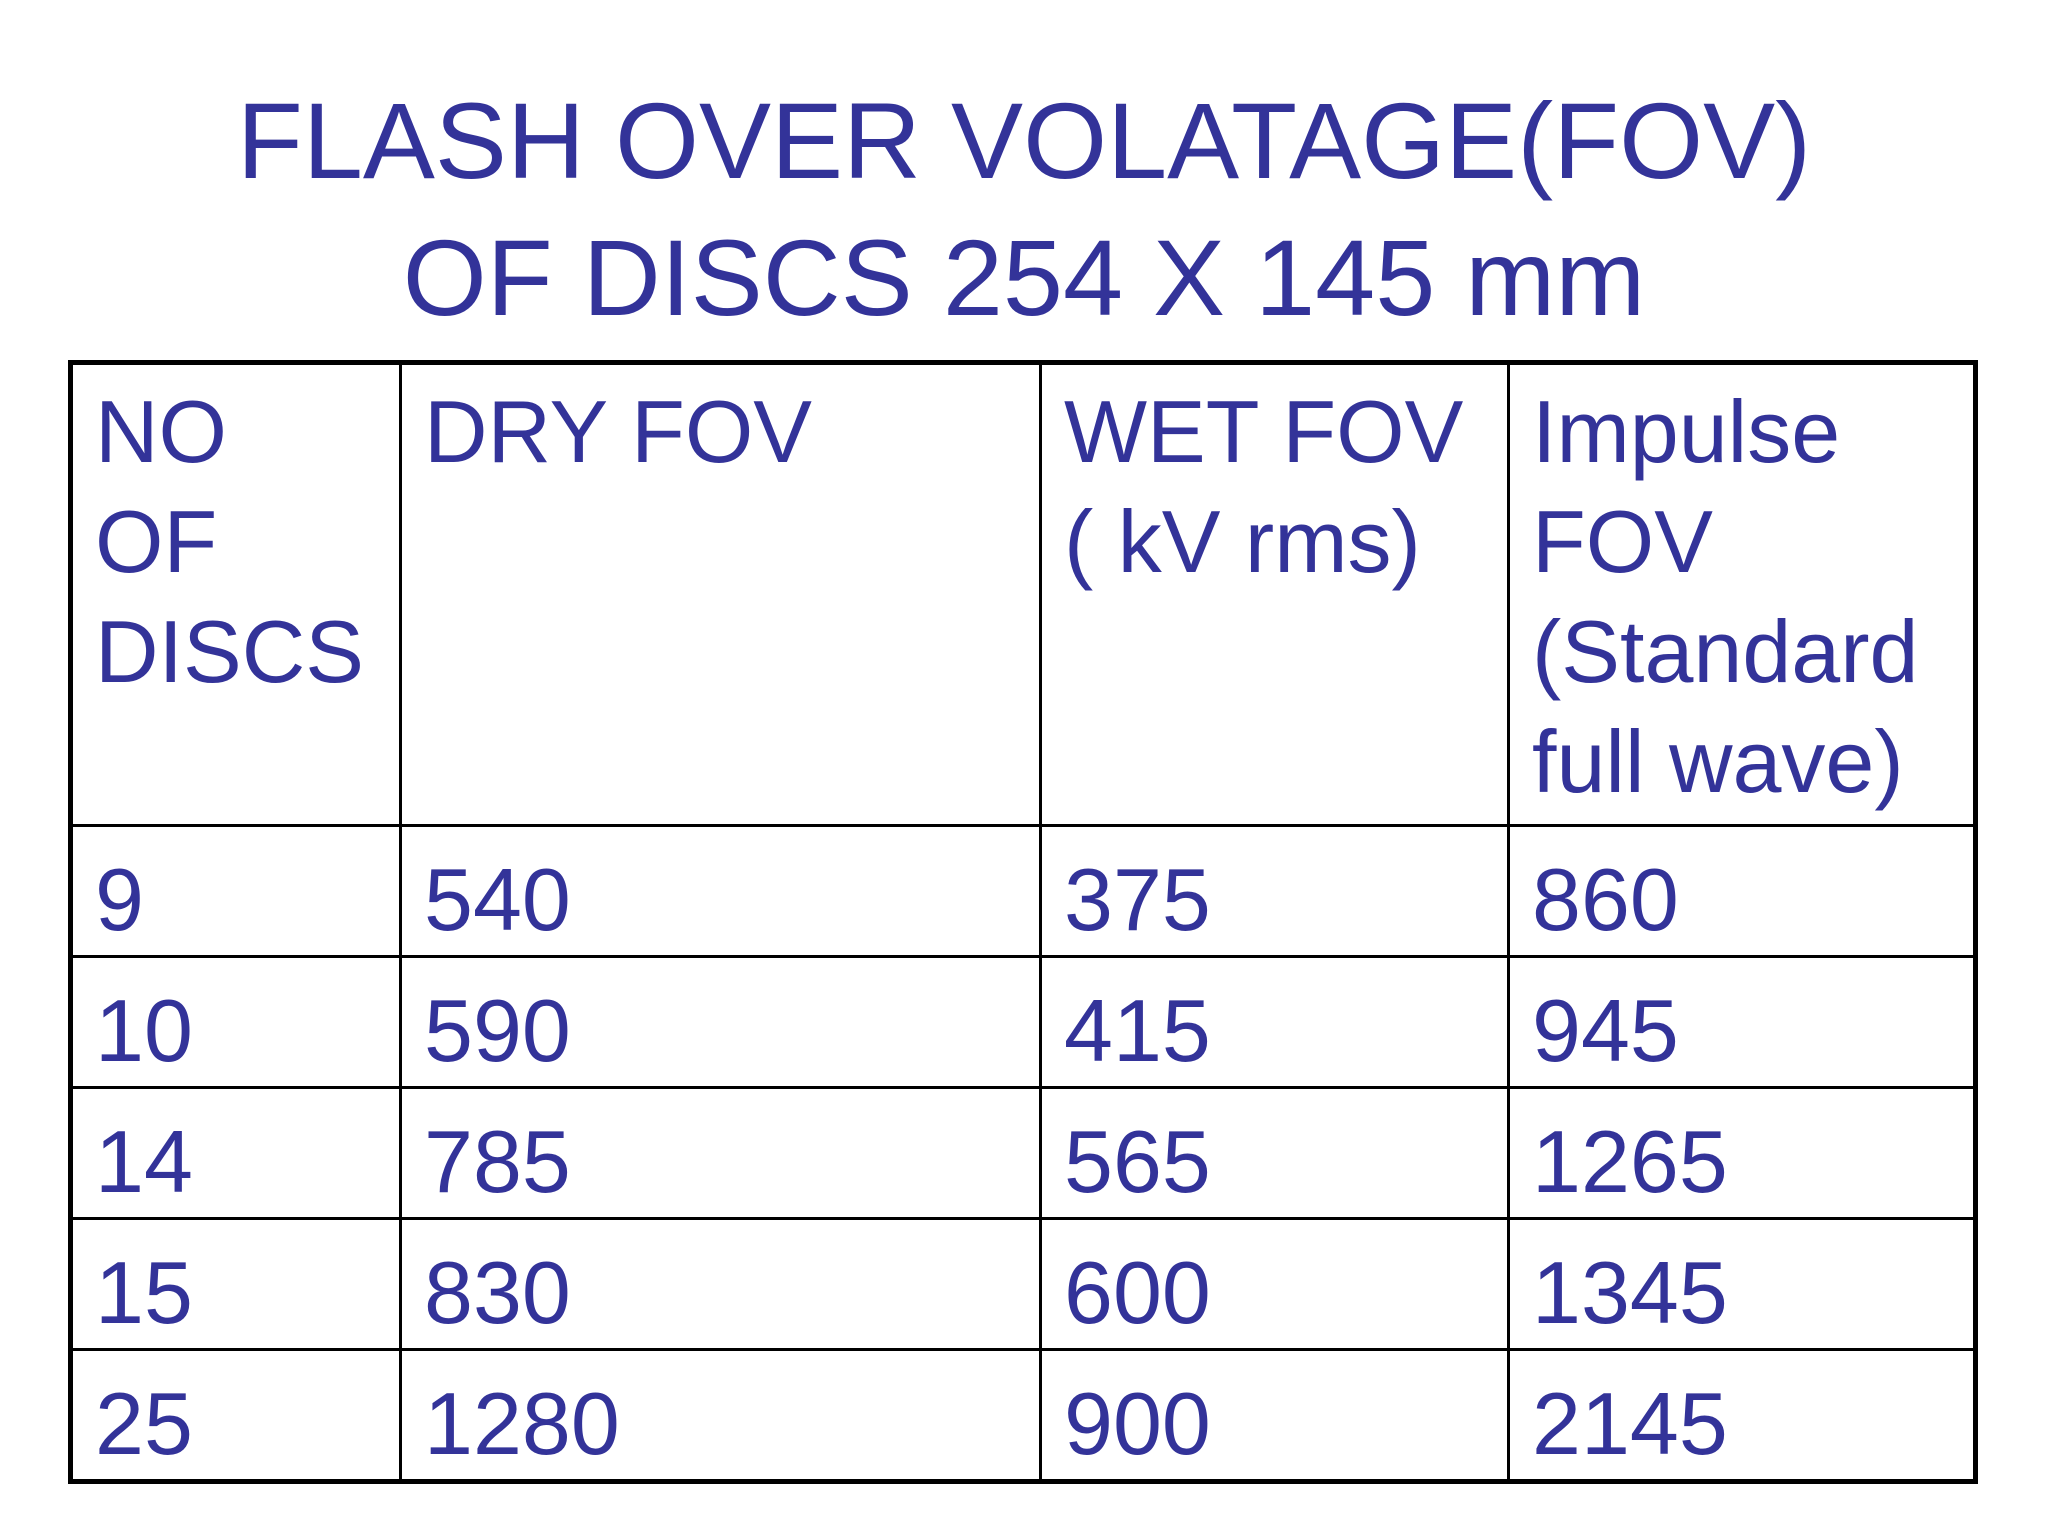 Image resolution: width=2048 pixels, height=1536 pixels. What do you see at coordinates (1718, 761) in the screenshot?
I see `header-line: full wave)` at bounding box center [1718, 761].